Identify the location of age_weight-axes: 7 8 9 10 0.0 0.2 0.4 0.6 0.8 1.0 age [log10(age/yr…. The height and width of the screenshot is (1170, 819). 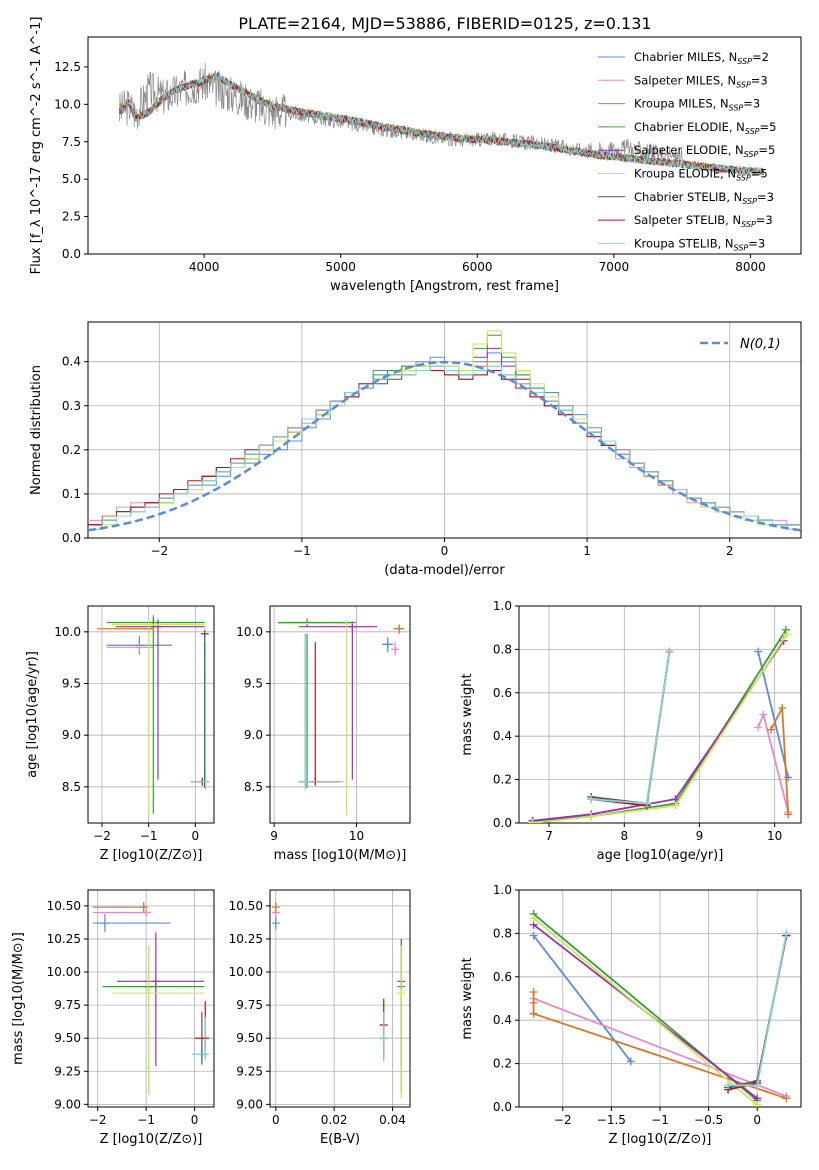
(631, 731).